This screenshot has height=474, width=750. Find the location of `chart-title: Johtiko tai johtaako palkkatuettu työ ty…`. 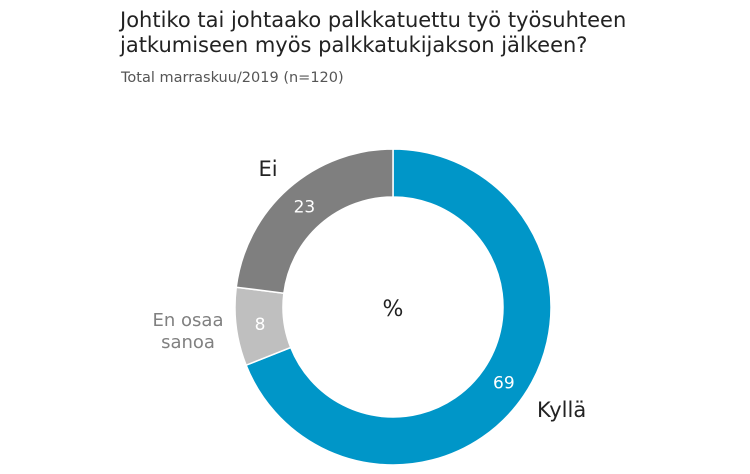

chart-title: Johtiko tai johtaako palkkatuettu työ ty… is located at coordinates (373, 32).